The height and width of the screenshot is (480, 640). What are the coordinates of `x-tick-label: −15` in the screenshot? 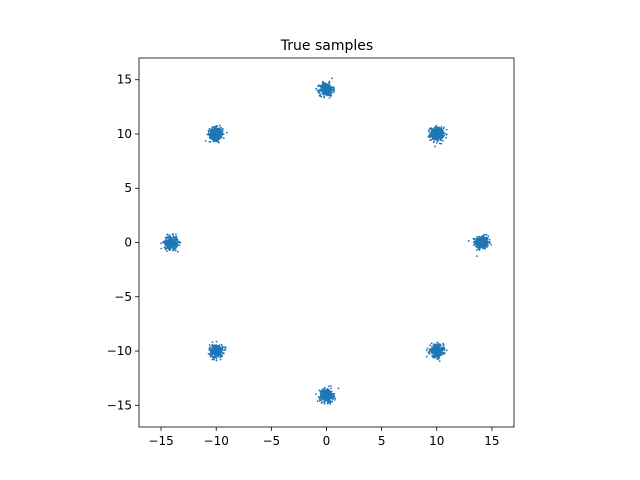 It's located at (160, 441).